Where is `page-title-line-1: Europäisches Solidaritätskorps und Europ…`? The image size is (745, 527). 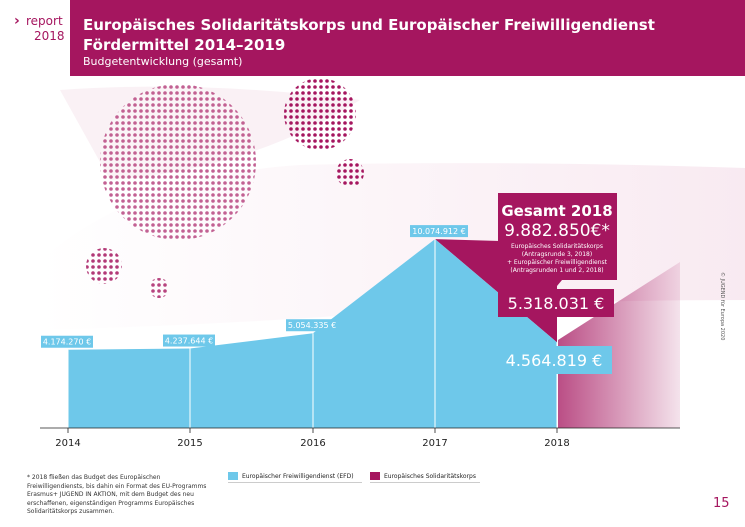 page-title-line-1: Europäisches Solidaritätskorps und Europ… is located at coordinates (369, 25).